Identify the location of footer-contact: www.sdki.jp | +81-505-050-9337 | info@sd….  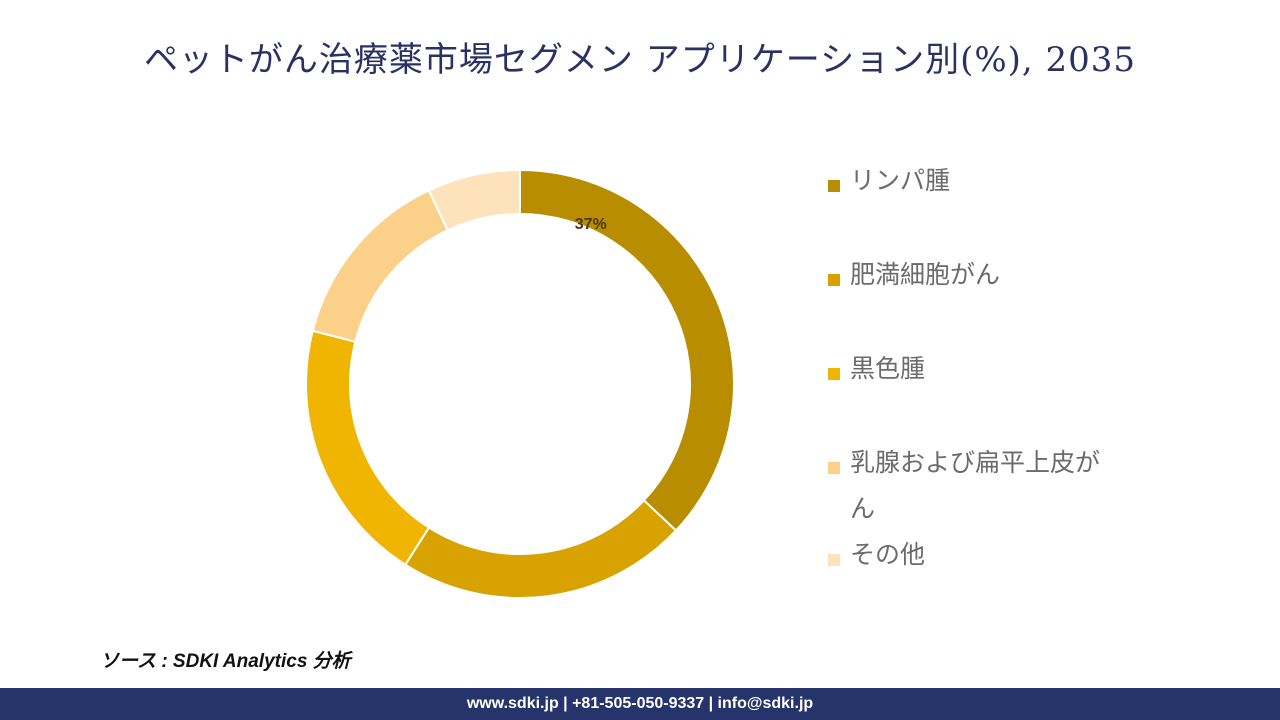
(640, 703).